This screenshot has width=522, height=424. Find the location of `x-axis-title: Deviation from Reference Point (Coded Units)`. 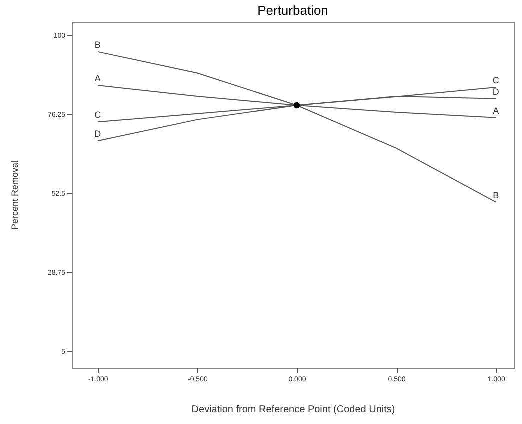

x-axis-title: Deviation from Reference Point (Coded Units) is located at coordinates (294, 410).